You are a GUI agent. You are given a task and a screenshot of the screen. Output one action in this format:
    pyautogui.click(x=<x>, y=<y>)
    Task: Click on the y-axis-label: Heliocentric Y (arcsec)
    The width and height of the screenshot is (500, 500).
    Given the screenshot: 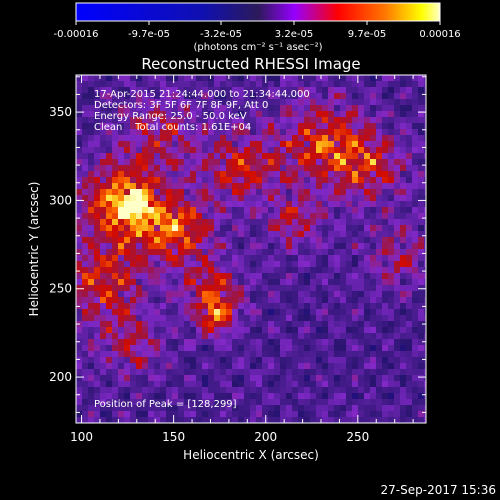 What is the action you would take?
    pyautogui.click(x=34, y=249)
    